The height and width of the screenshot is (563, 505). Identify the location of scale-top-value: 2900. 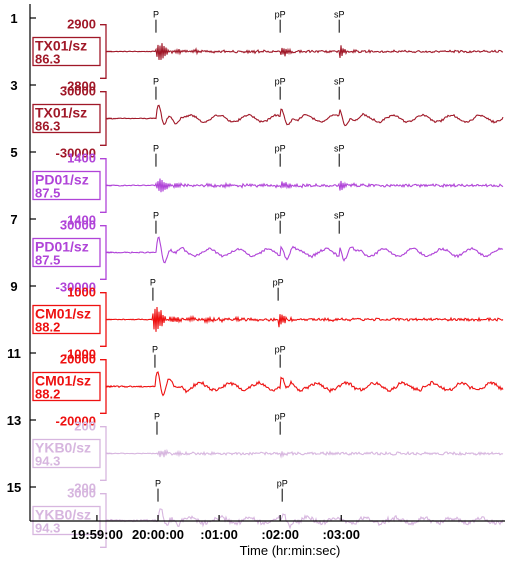
(81, 24).